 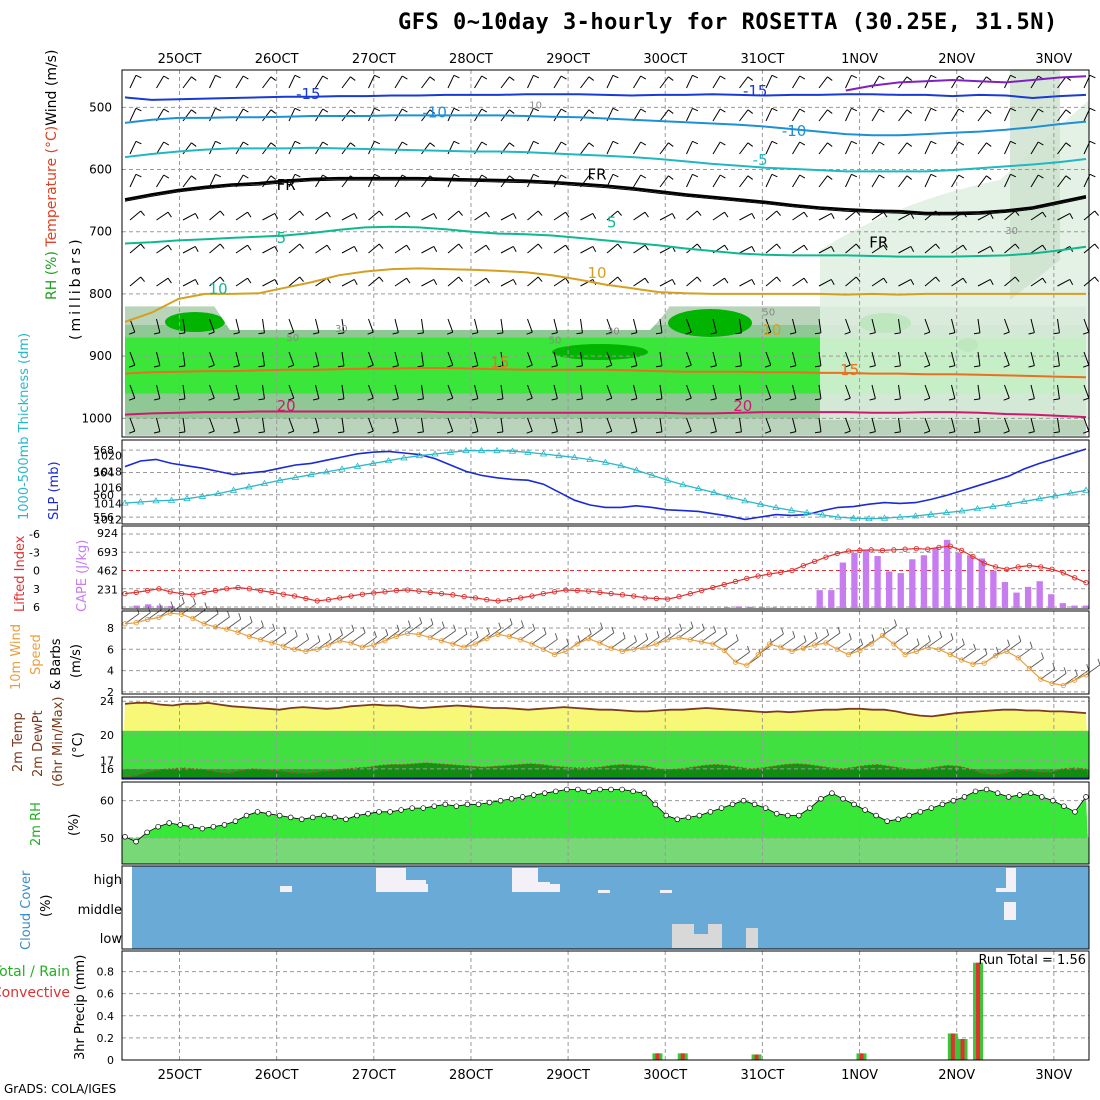 What do you see at coordinates (58, 742) in the screenshot?
I see `ylabel-minmax: (6hr Min/Max)` at bounding box center [58, 742].